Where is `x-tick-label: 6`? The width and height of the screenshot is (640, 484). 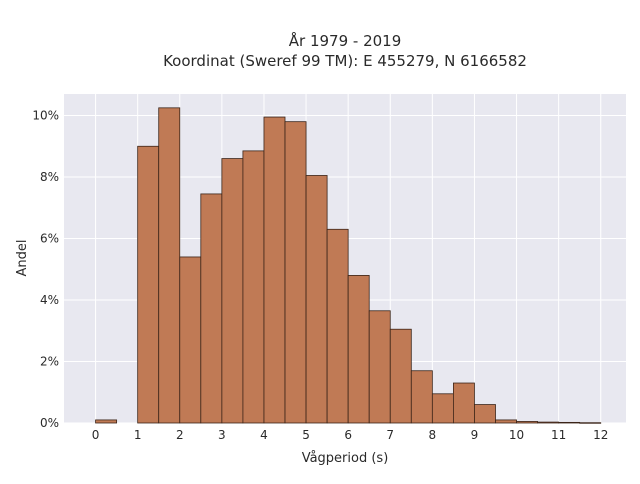 x-tick-label: 6 is located at coordinates (348, 435).